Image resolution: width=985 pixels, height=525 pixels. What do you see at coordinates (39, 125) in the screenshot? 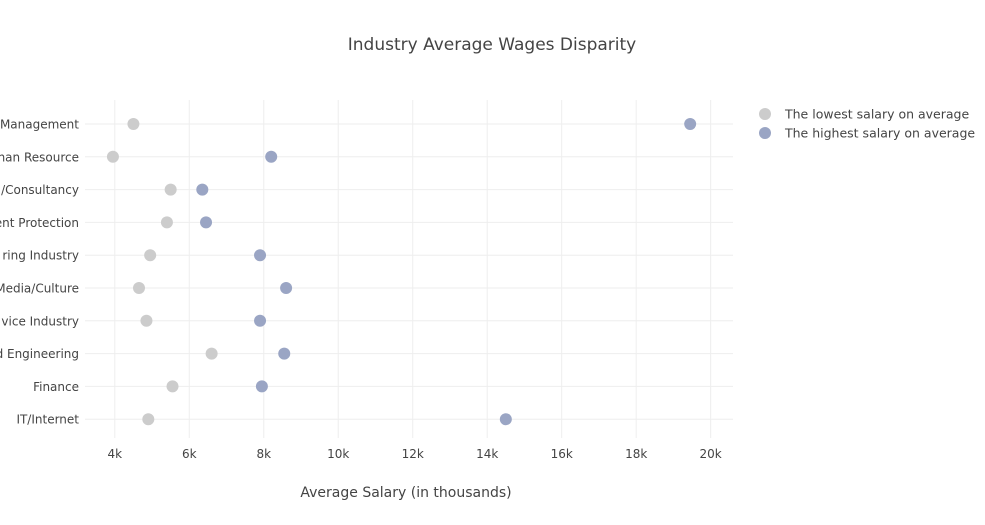
I see `category-label: Management` at bounding box center [39, 125].